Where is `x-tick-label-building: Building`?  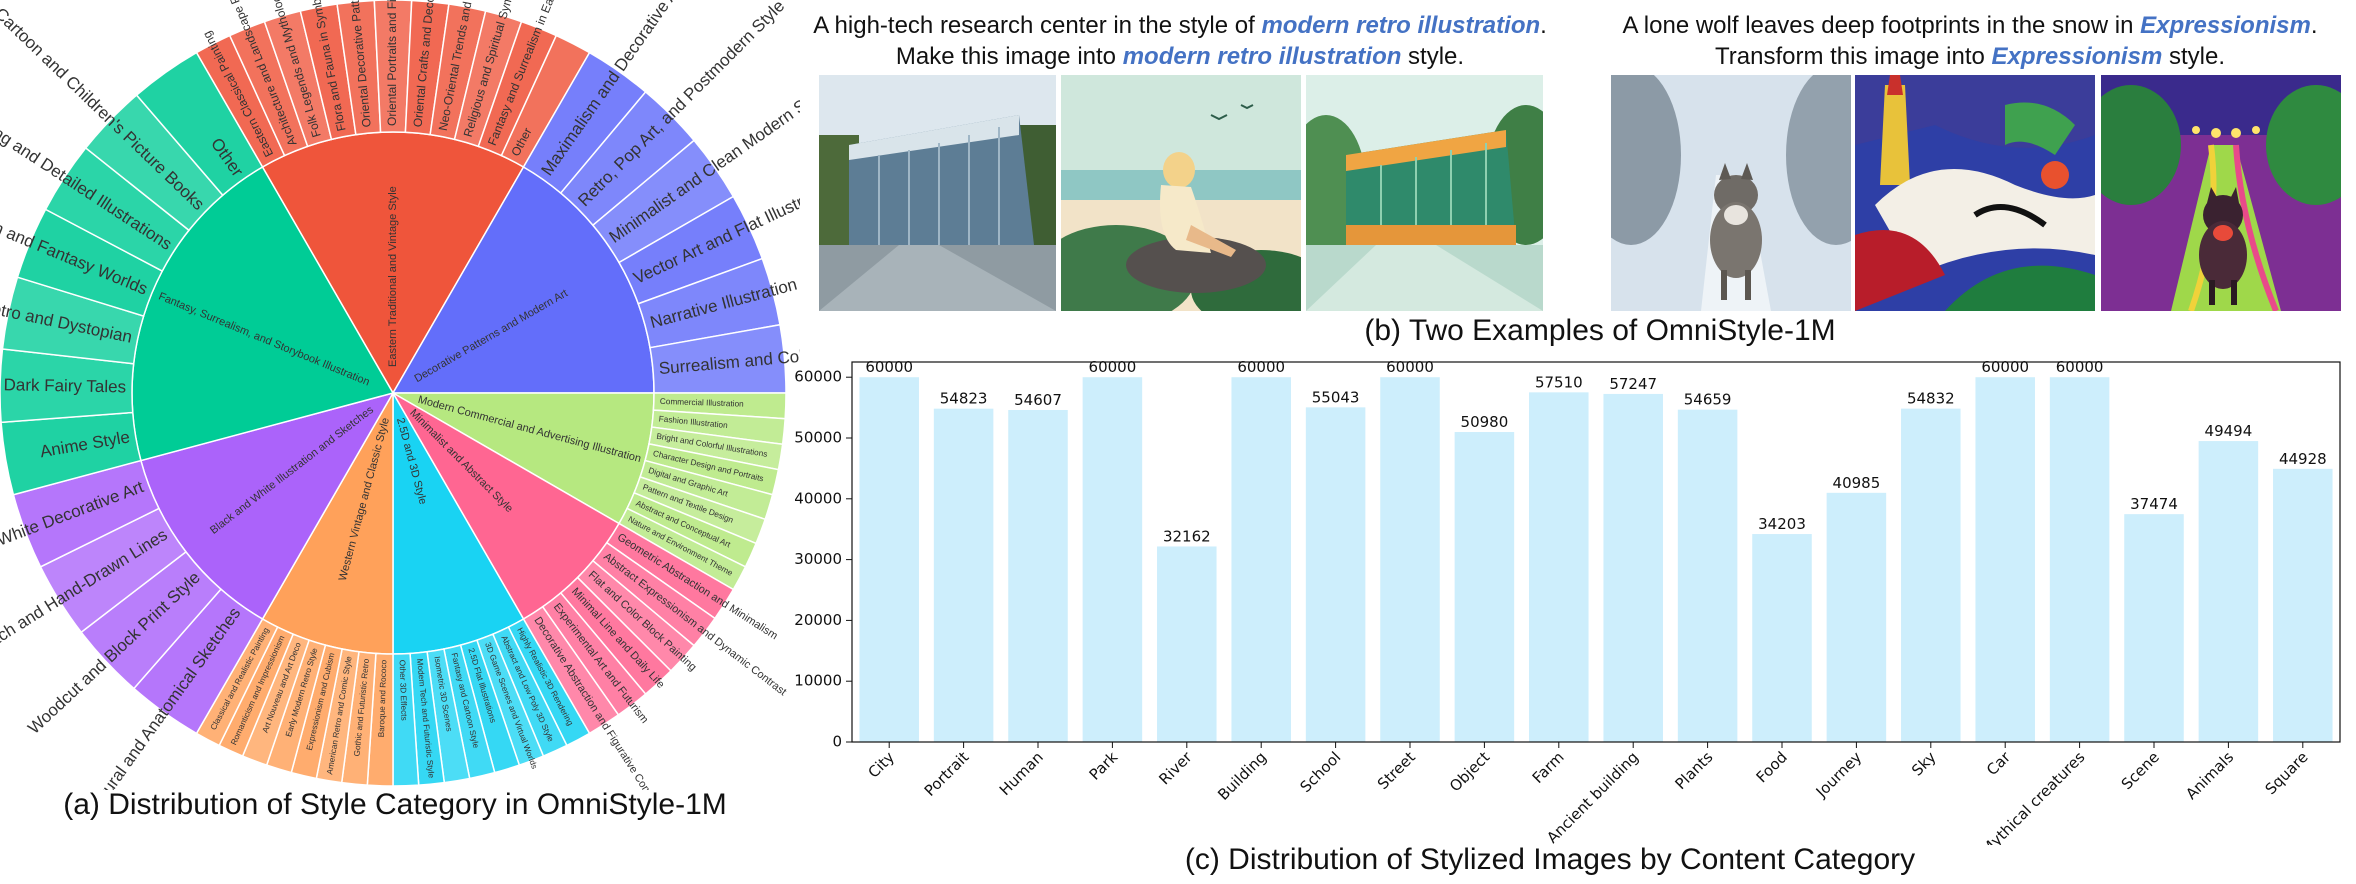
x-tick-label-building: Building is located at coordinates (1242, 776).